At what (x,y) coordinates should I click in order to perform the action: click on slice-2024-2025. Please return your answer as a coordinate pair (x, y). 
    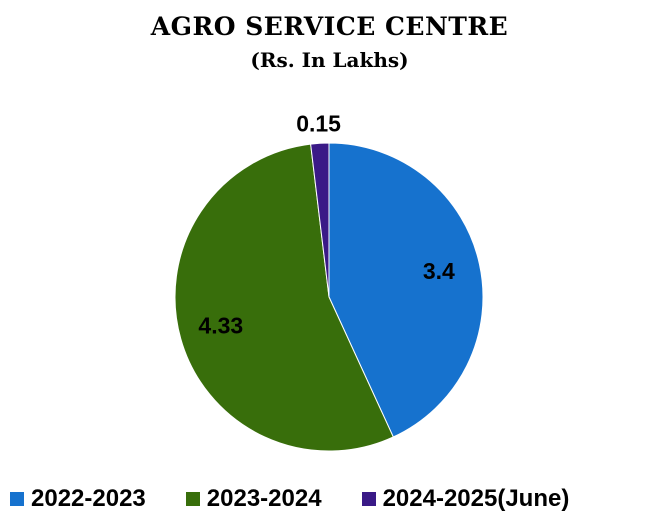
    Looking at the image, I should click on (320, 220).